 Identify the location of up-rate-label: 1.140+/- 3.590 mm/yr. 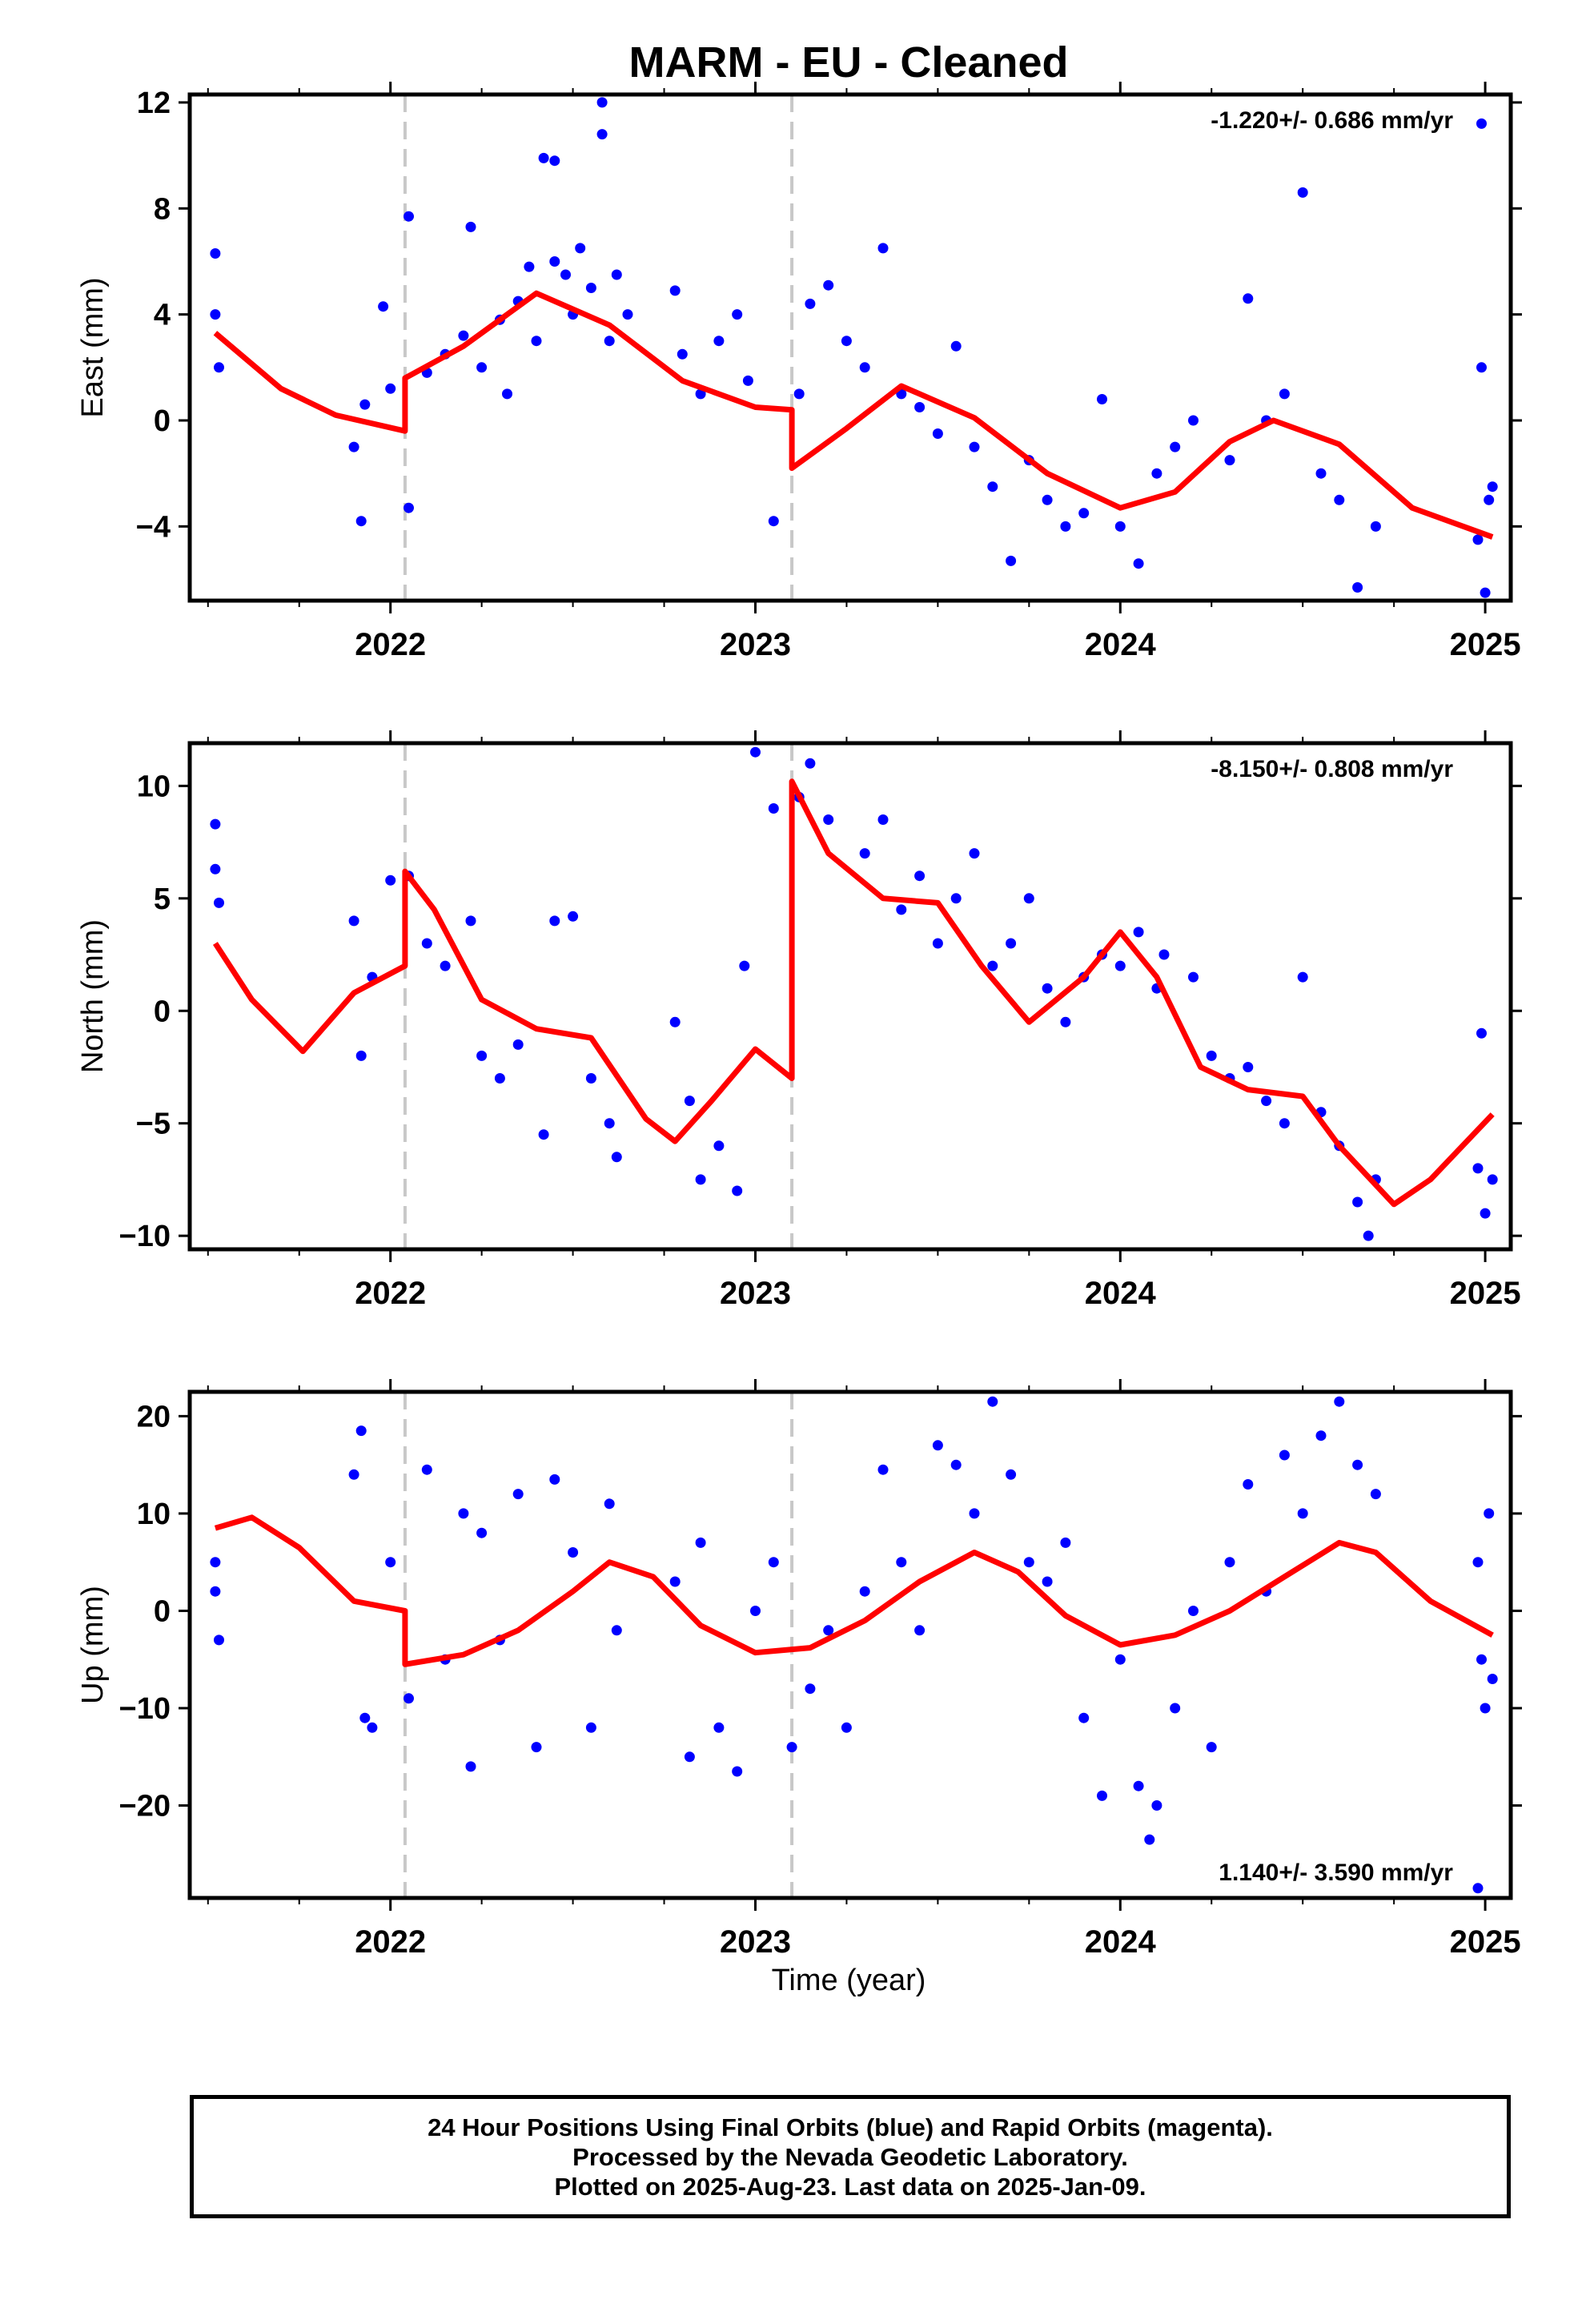
(1336, 1873).